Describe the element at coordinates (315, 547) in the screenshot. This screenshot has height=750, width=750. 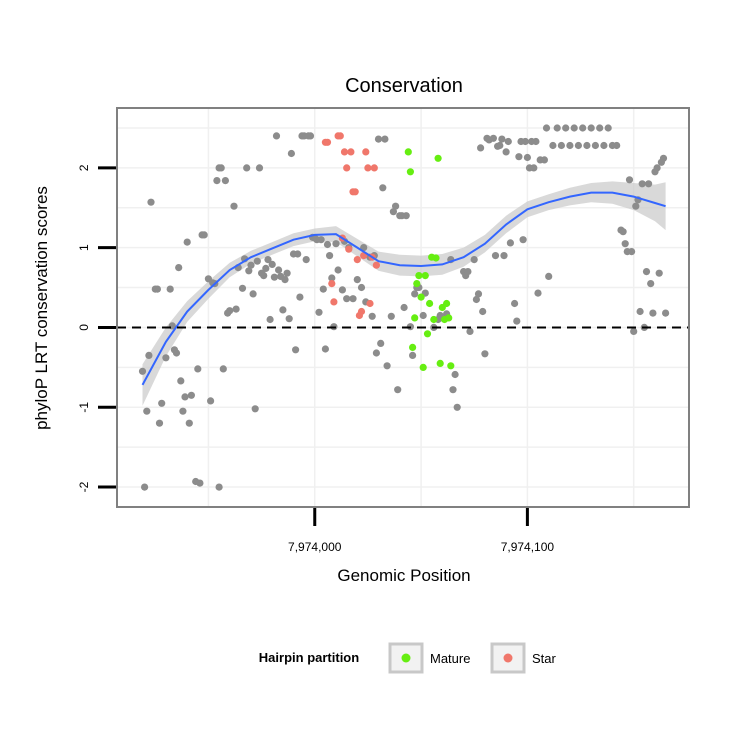
I see `x-tick-label: 7,974,000` at that location.